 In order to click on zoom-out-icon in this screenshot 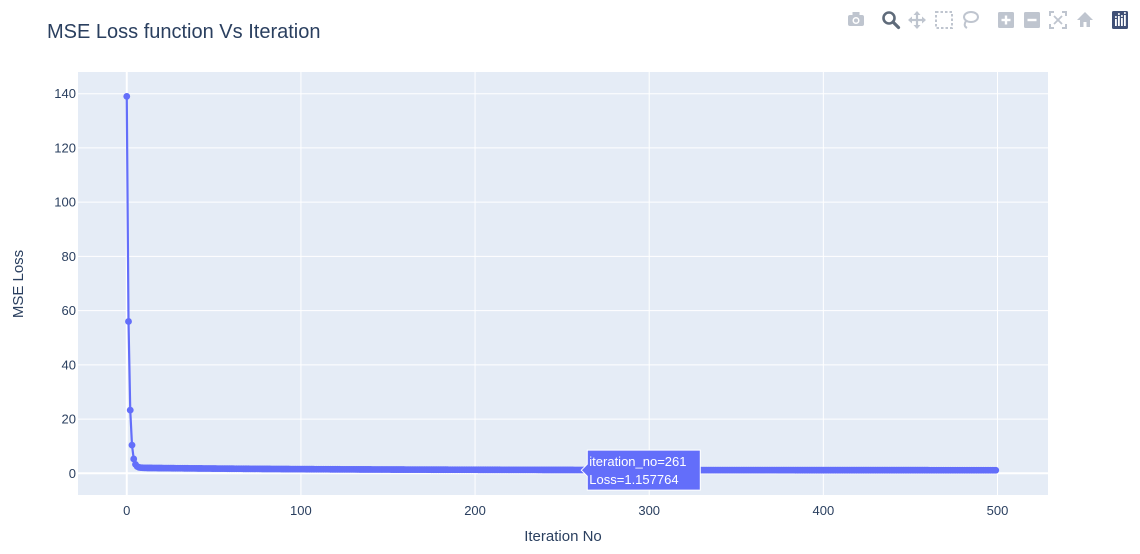, I will do `click(1032, 20)`.